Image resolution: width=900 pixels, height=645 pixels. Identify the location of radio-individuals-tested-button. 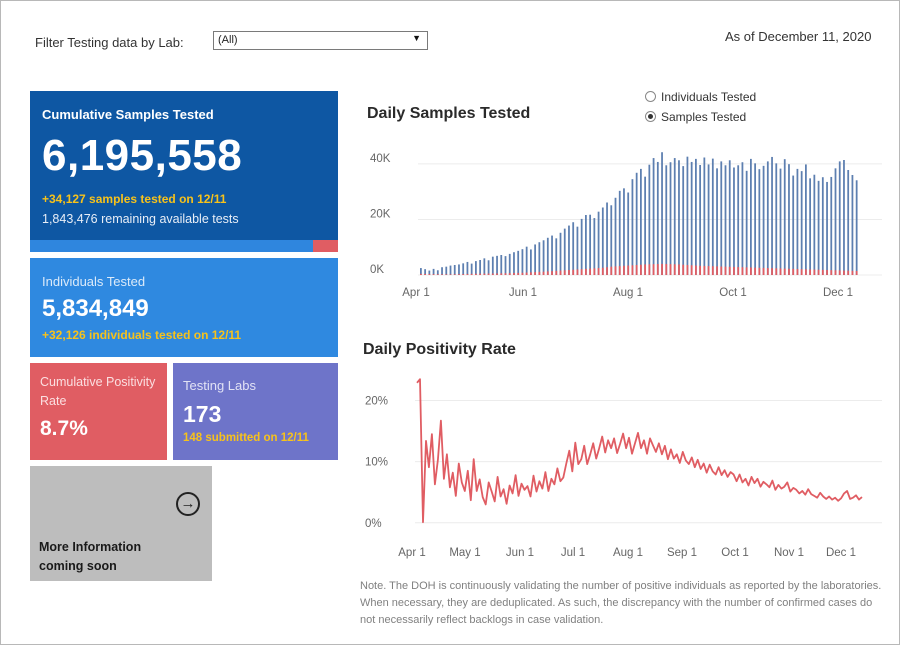
(650, 96).